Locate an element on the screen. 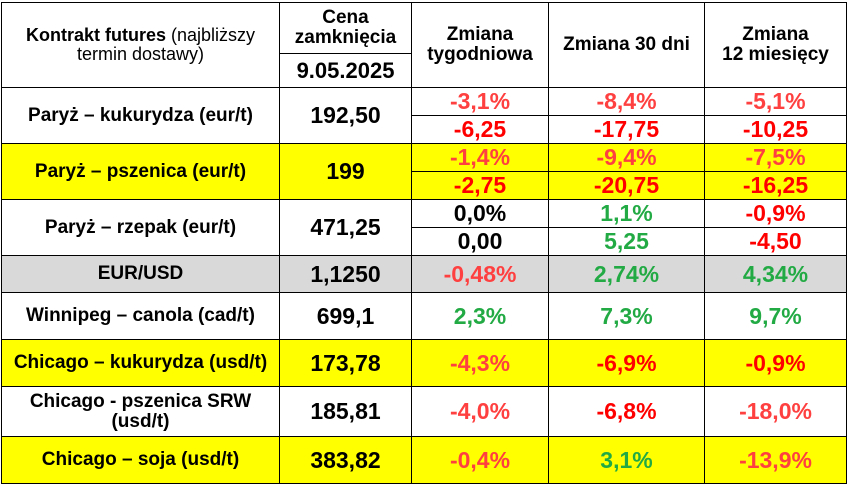  row-name: Chicago – kukurydza (usd/t) is located at coordinates (140, 363).